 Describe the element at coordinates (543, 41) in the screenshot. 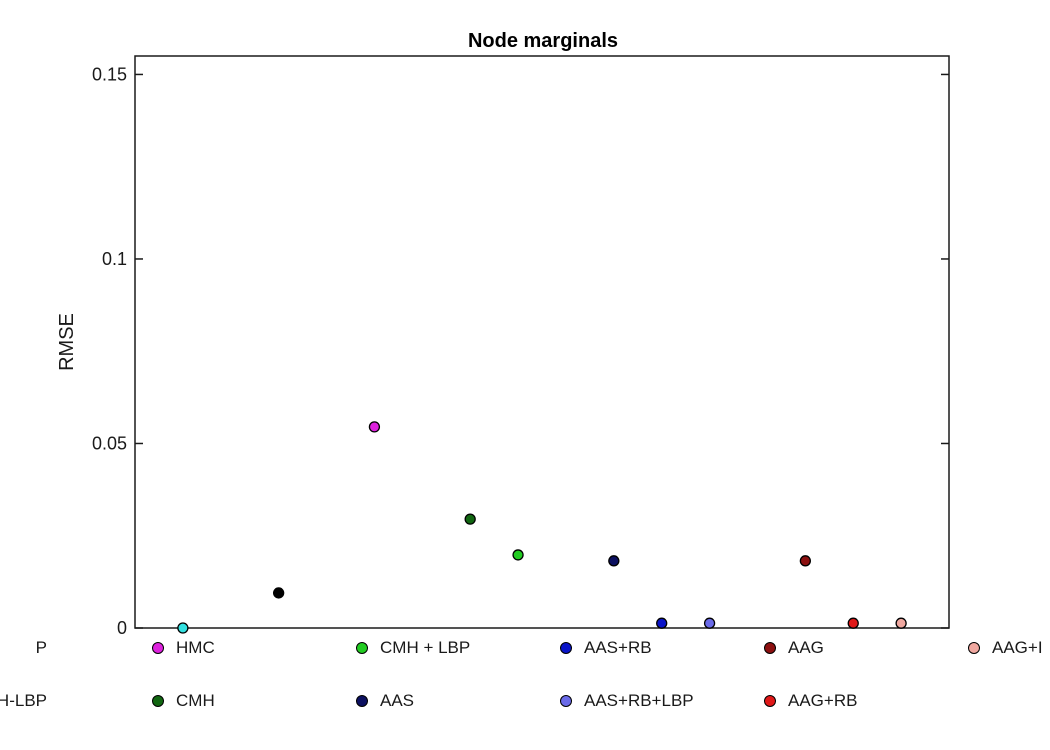

I see `chart-title: Node marginals` at that location.